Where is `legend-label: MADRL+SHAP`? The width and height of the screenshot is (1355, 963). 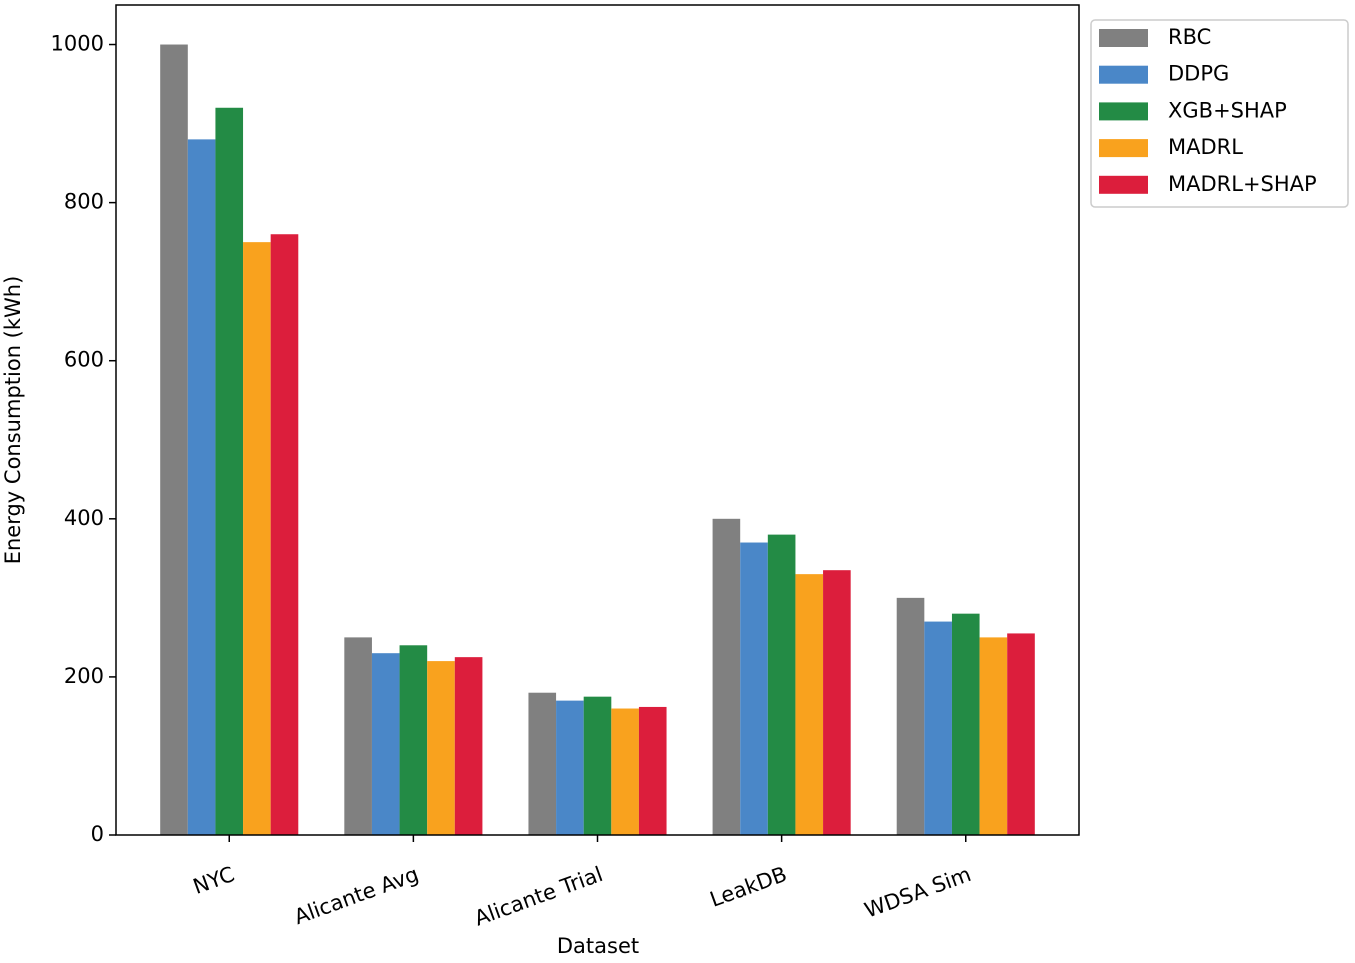
legend-label: MADRL+SHAP is located at coordinates (1242, 184).